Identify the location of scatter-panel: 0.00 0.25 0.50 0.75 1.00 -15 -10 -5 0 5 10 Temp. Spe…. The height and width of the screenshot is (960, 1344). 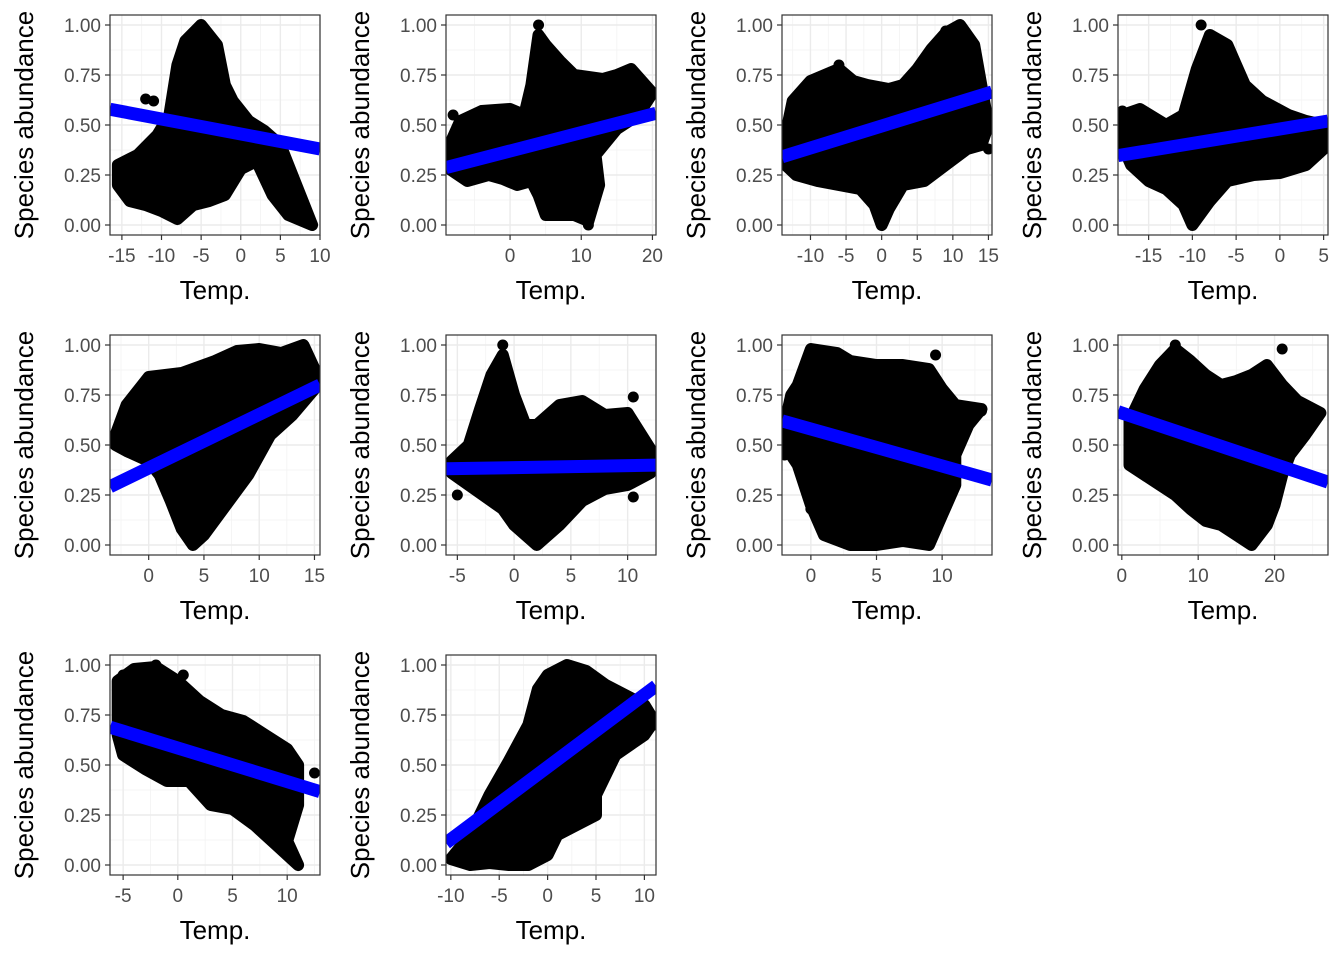
(170, 158).